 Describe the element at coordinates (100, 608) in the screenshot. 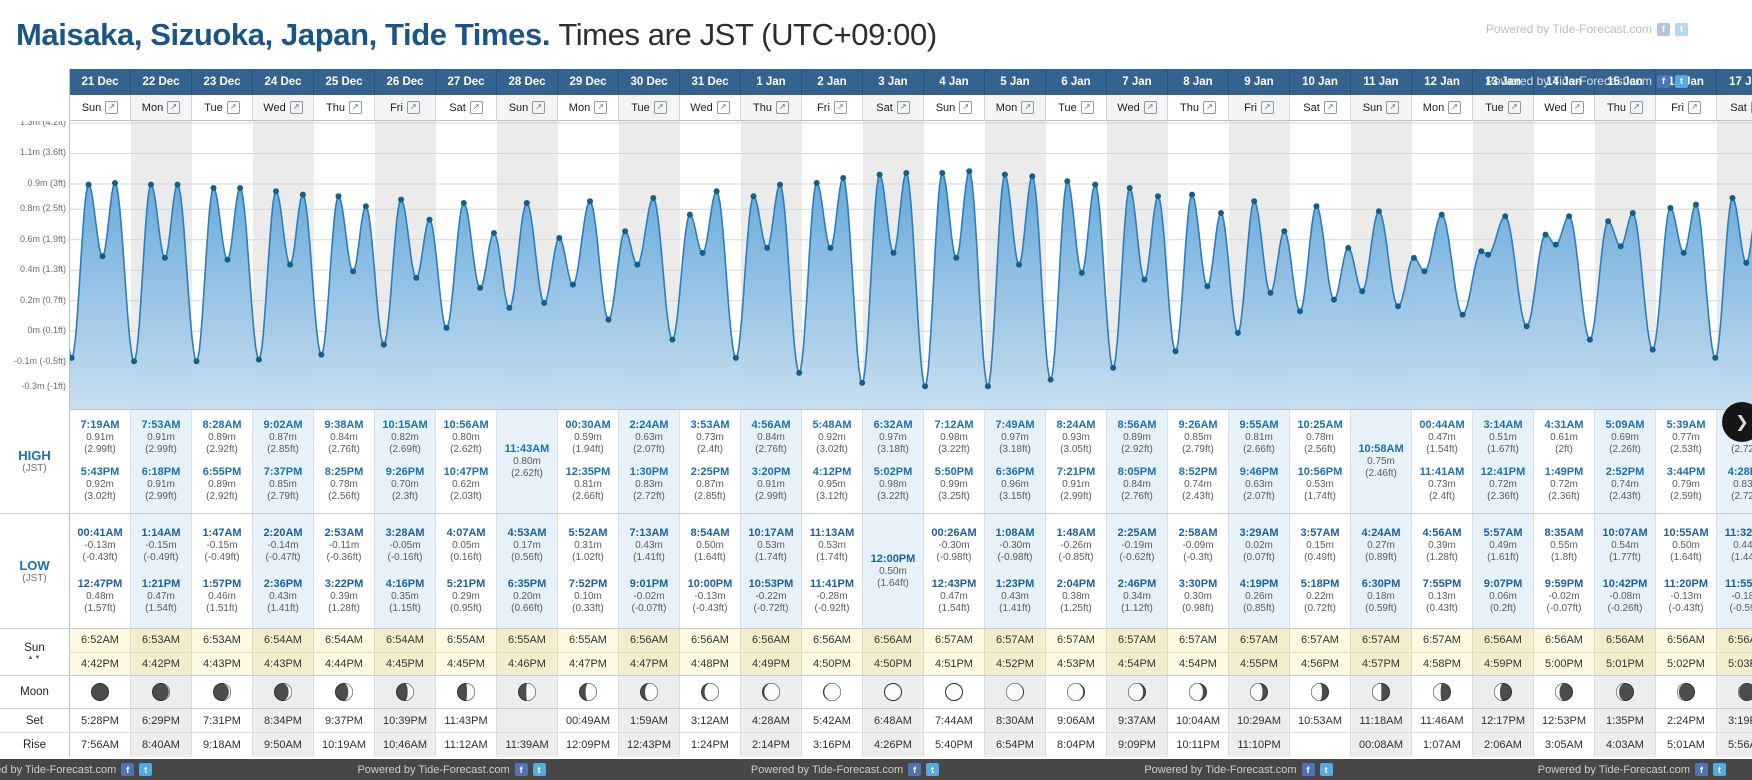

I see `low-tide-entry-height-ft: (1.57ft)` at that location.